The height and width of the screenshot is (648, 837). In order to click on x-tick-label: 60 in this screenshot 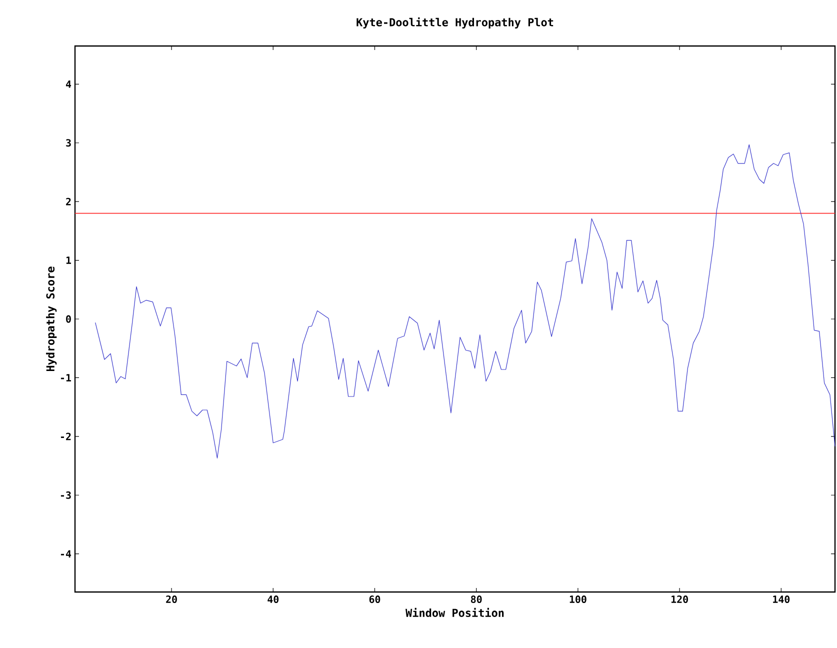, I will do `click(374, 600)`.